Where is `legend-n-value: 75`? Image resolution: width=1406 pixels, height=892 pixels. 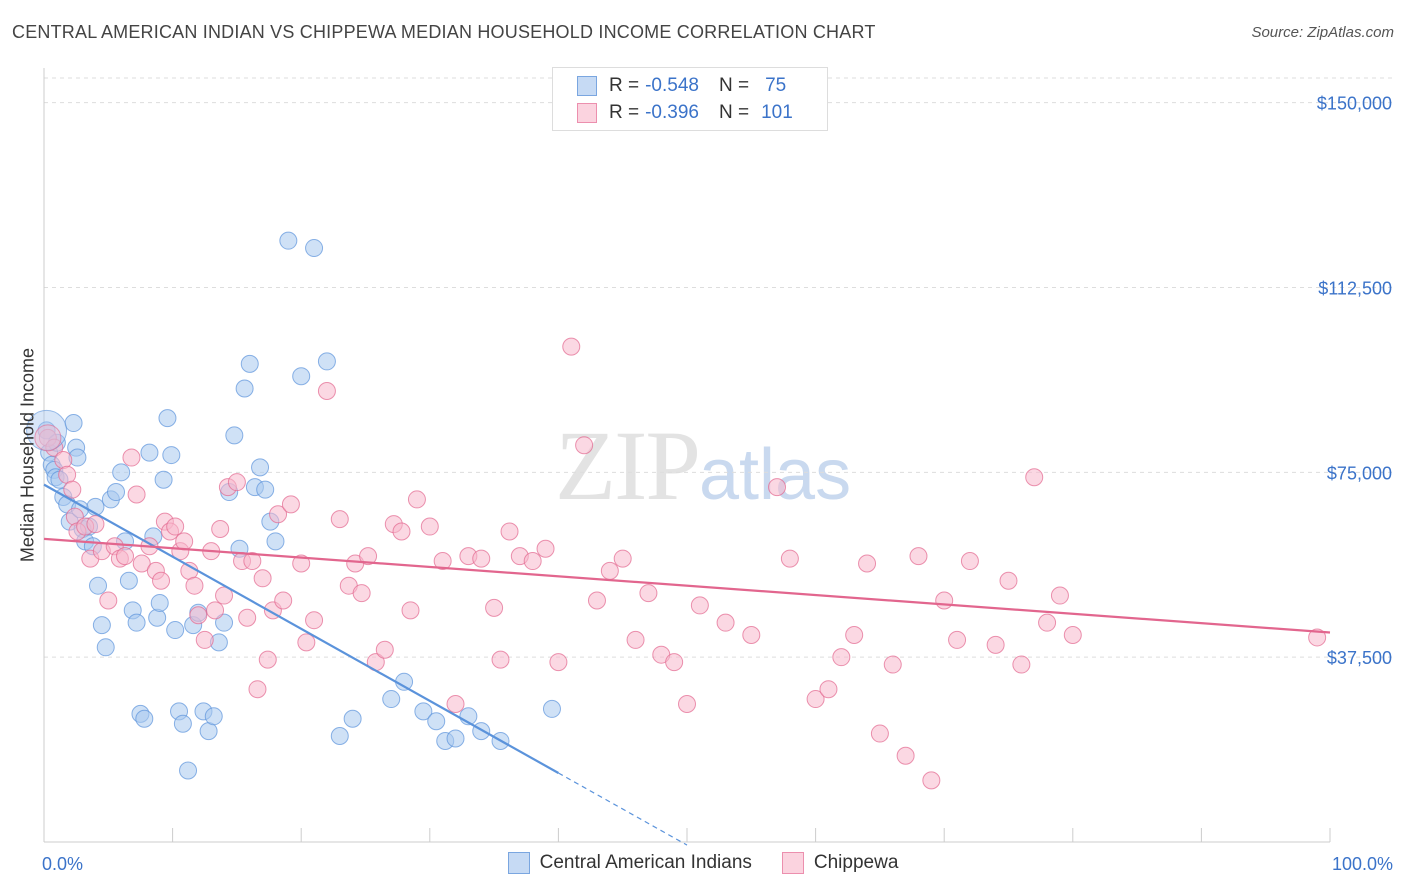
legend-n-value: 75 is located at coordinates (776, 85).